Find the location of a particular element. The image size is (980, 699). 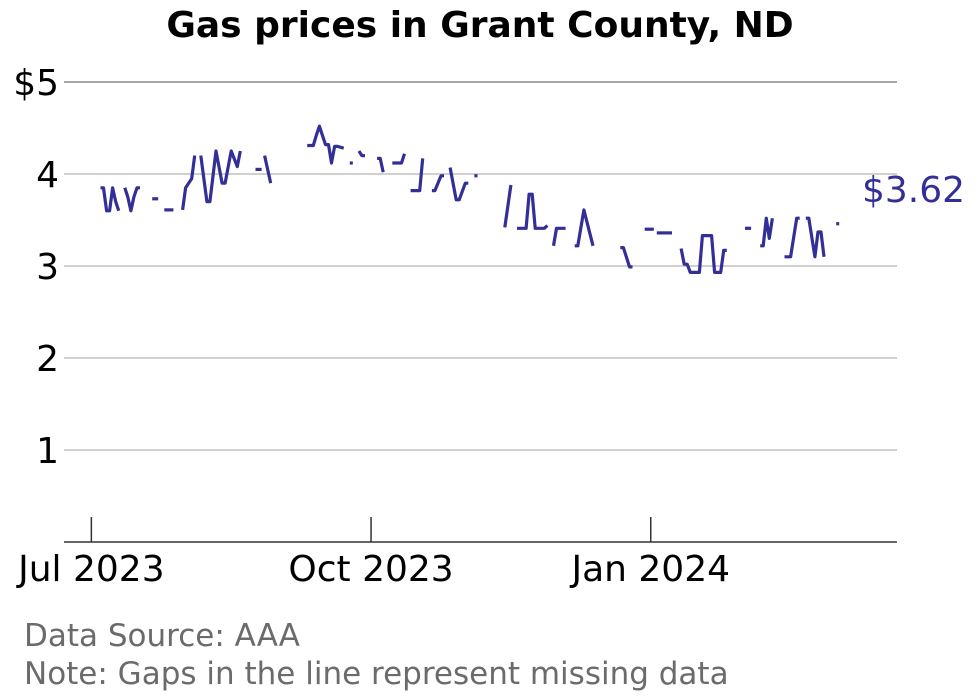

y-tick-label: 4 is located at coordinates (47, 175).